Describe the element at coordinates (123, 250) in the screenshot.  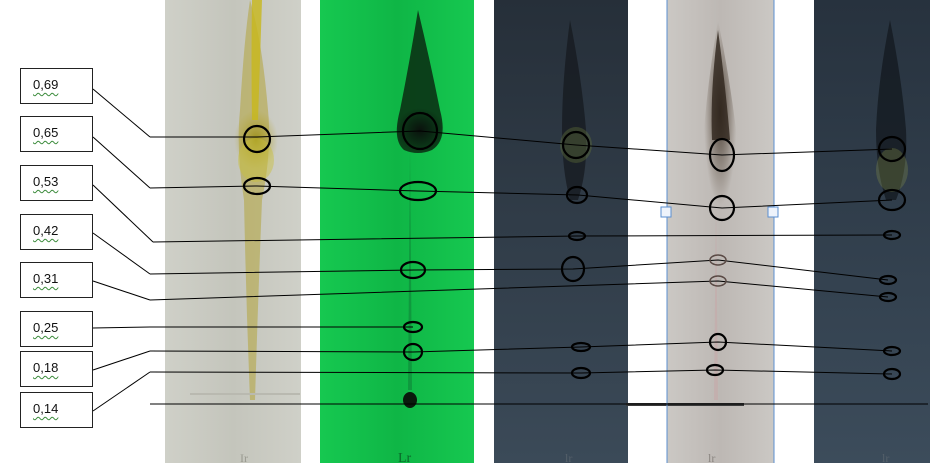
I see `label-leader-lines` at that location.